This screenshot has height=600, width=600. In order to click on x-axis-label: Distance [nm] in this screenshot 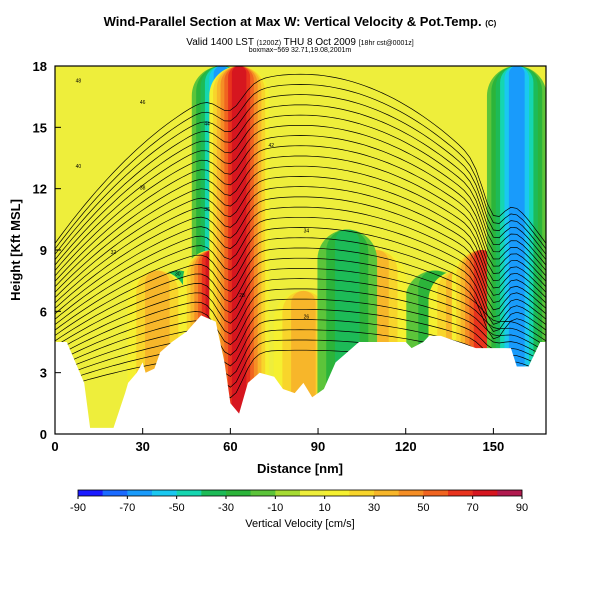, I will do `click(300, 468)`.